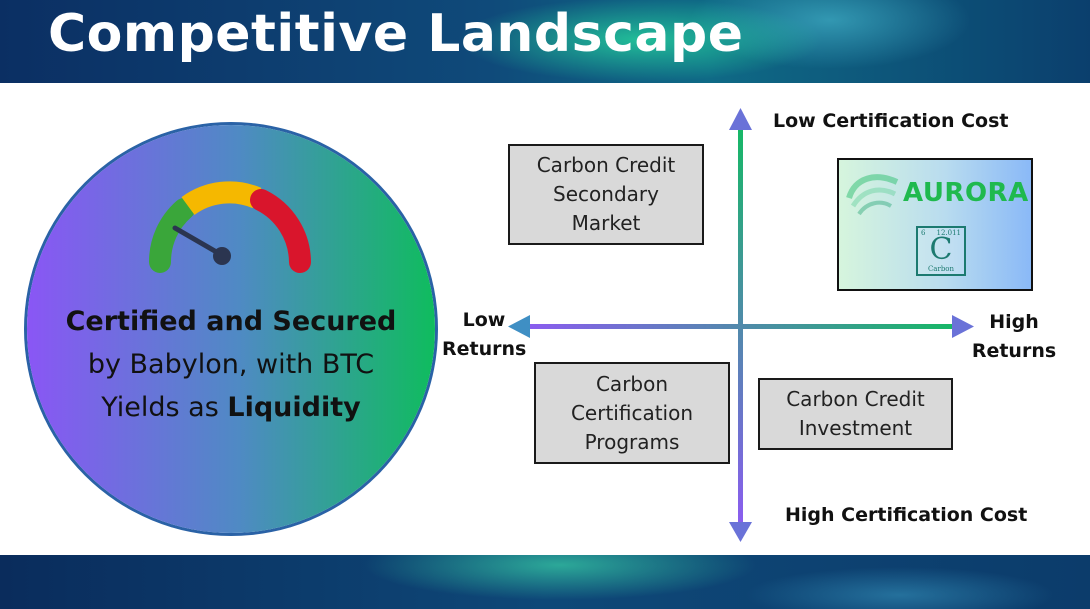 The width and height of the screenshot is (1090, 609). I want to click on left-arrow-icon, so click(519, 326).